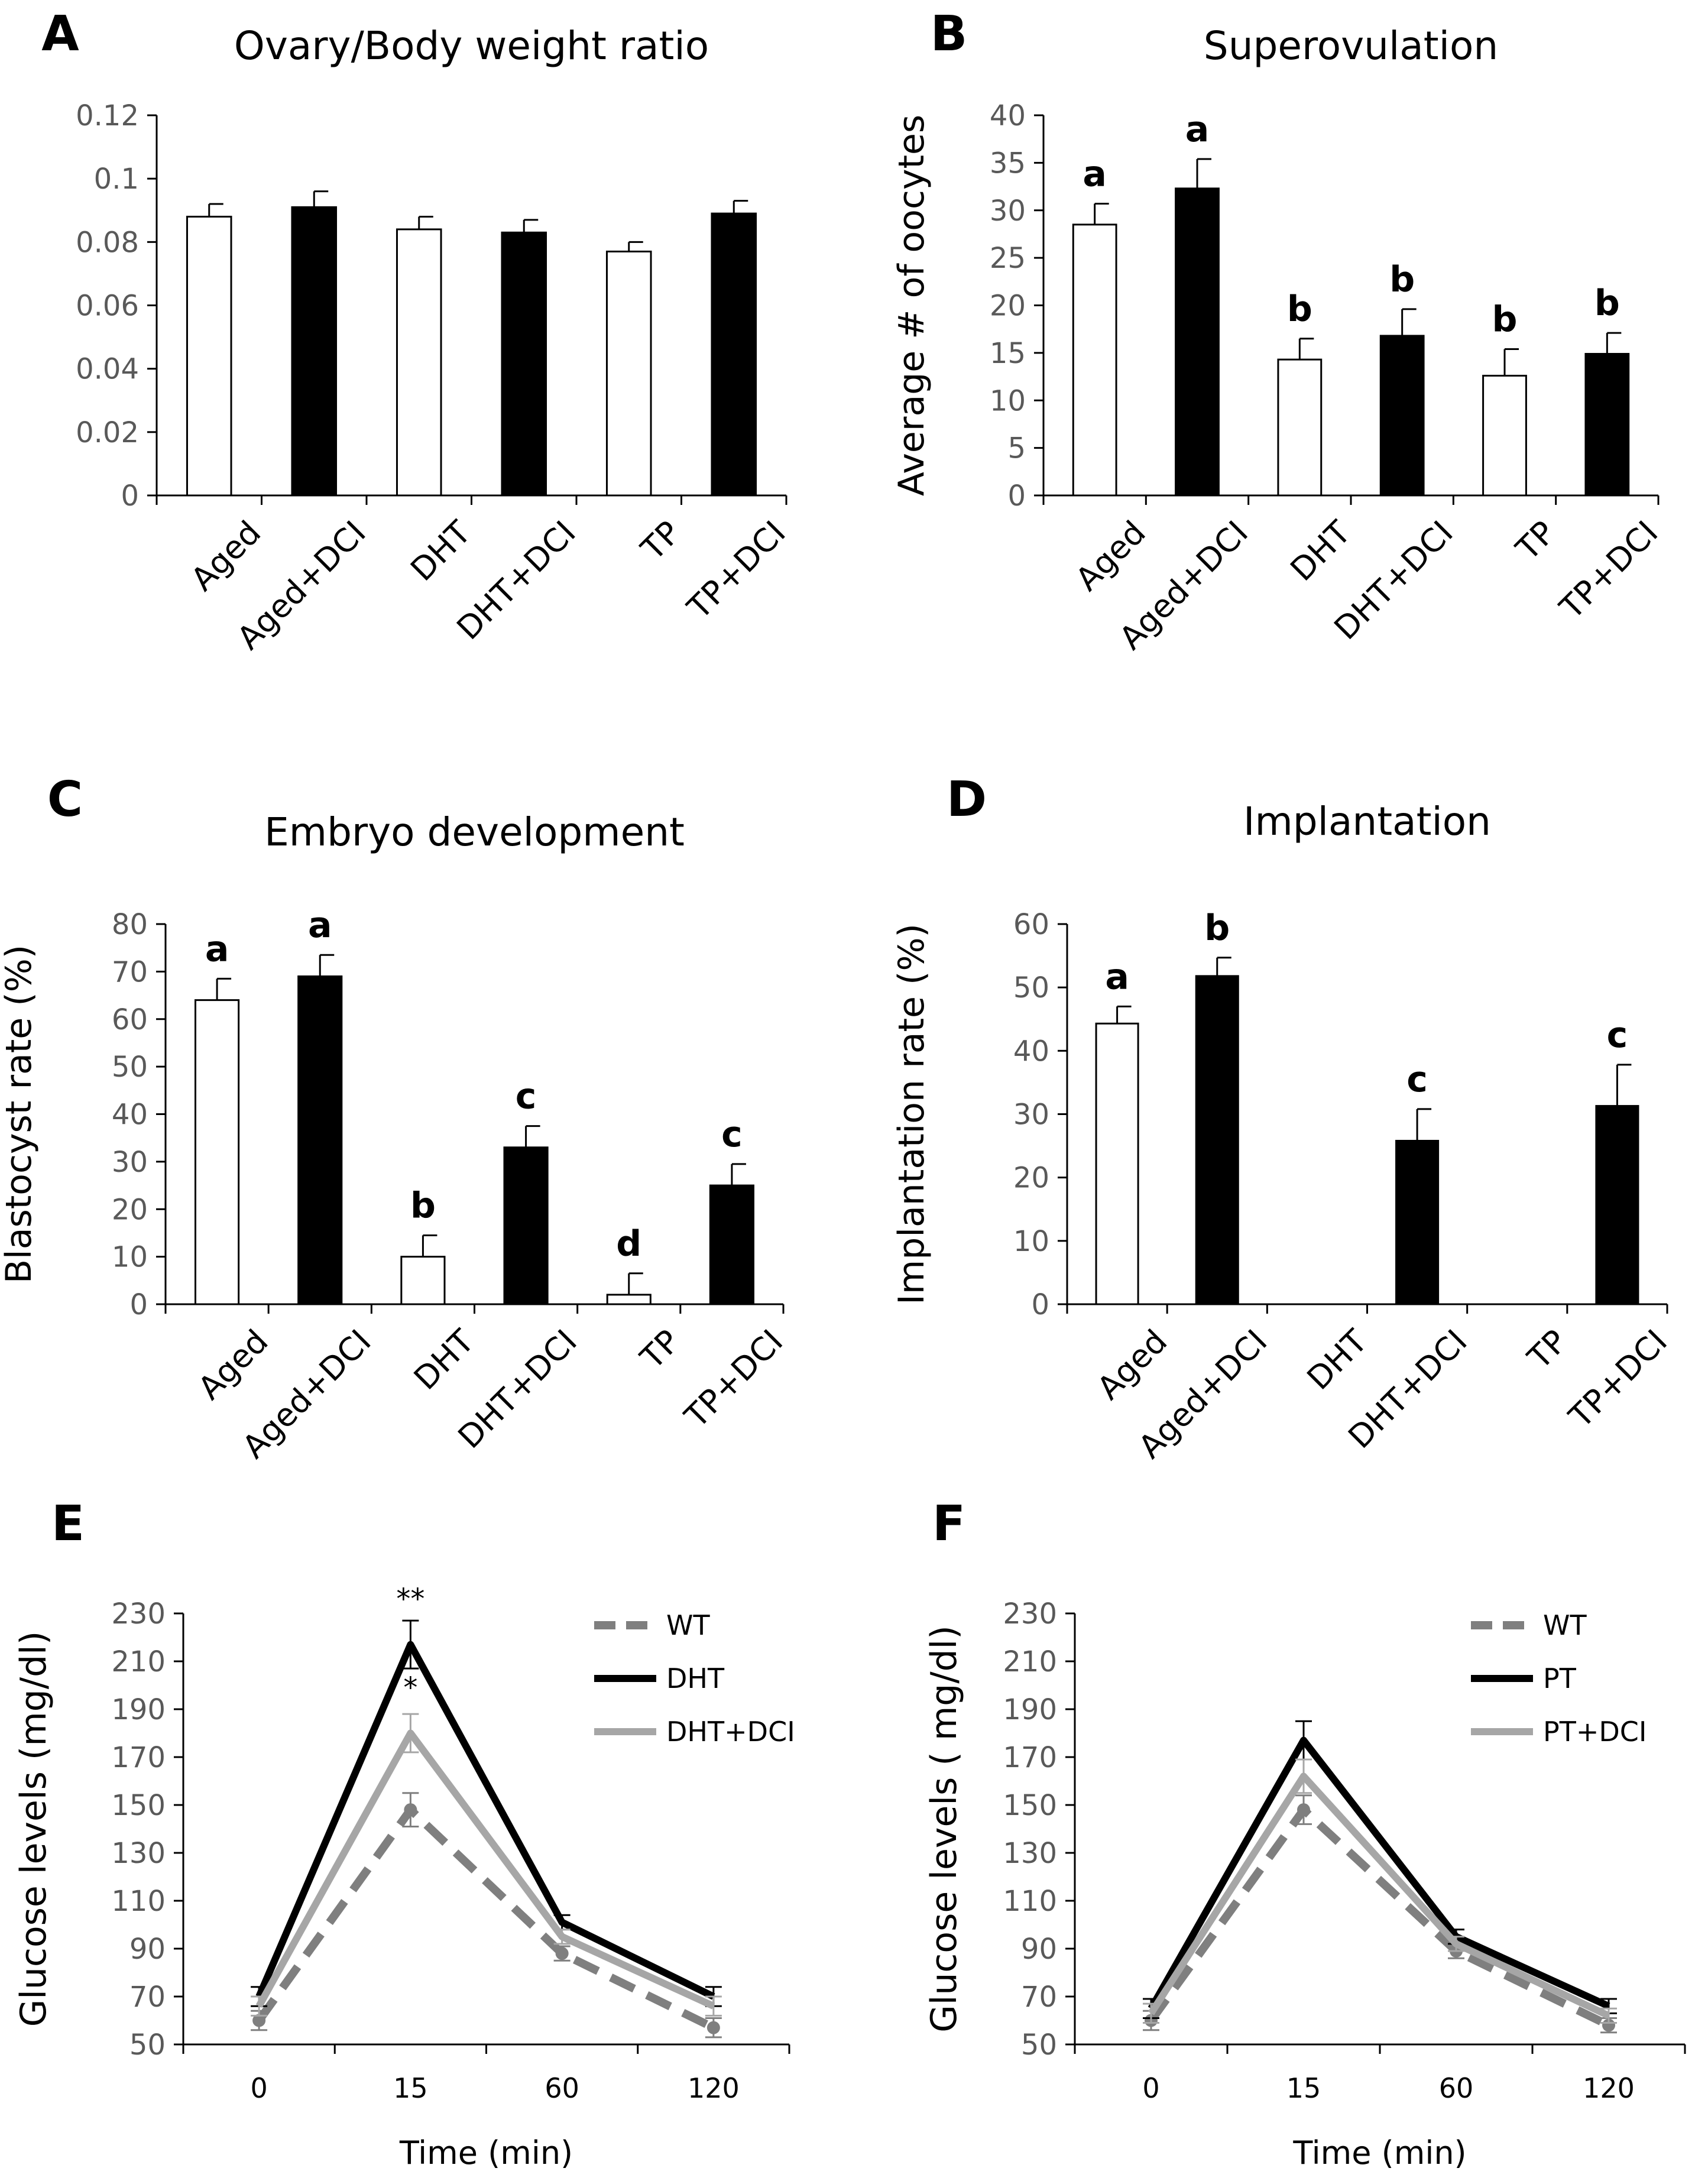 Image resolution: width=1708 pixels, height=2181 pixels. What do you see at coordinates (1609, 2088) in the screenshot?
I see `x-tick-label: 120` at bounding box center [1609, 2088].